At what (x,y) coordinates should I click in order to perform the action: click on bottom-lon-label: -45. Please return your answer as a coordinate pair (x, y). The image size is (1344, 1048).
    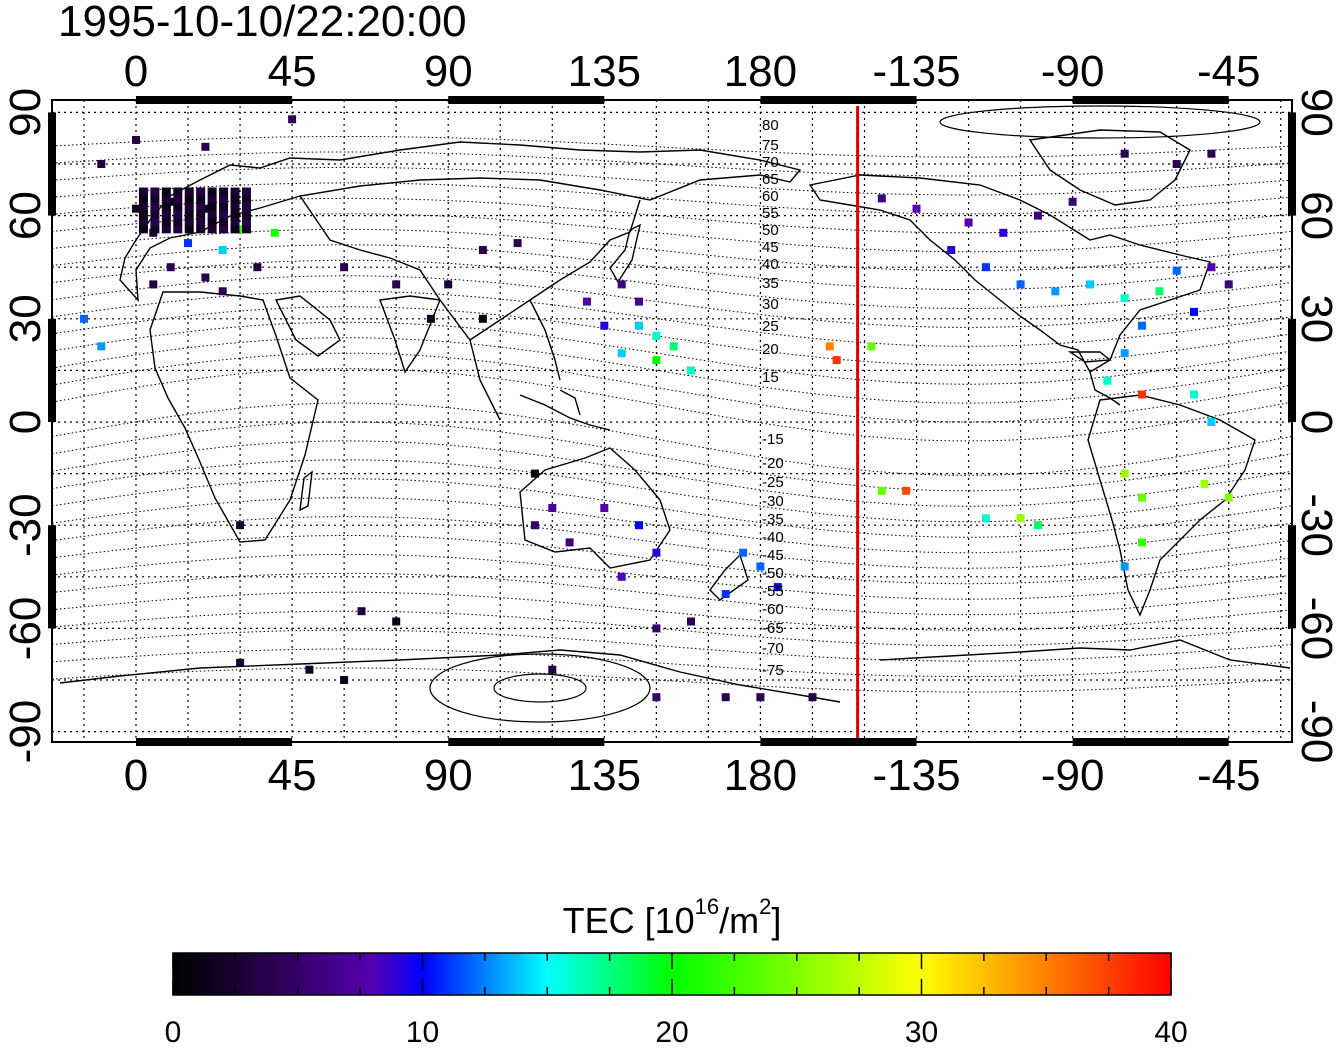
    Looking at the image, I should click on (1229, 775).